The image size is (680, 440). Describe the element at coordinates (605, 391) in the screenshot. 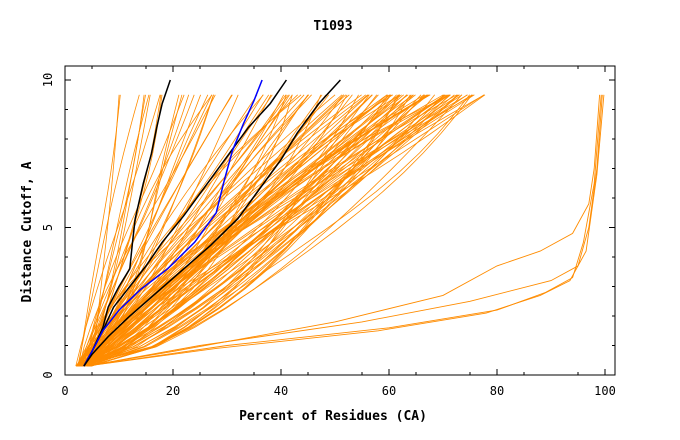

I see `x-tick-label: 100` at that location.